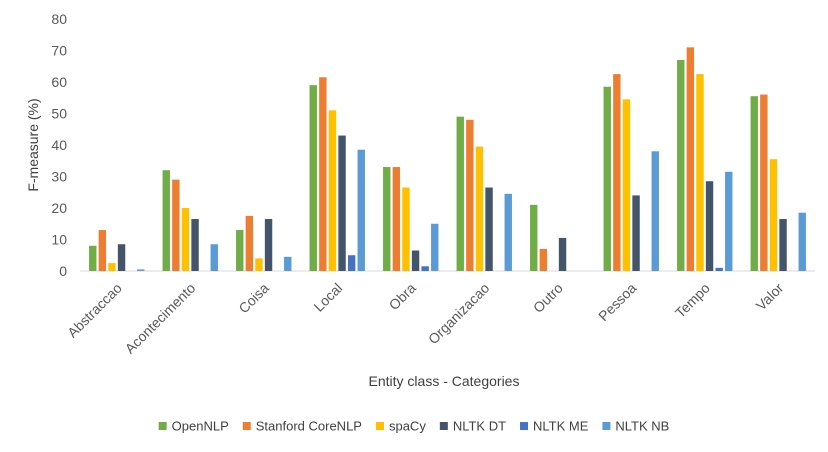 The width and height of the screenshot is (828, 452). What do you see at coordinates (160, 318) in the screenshot?
I see `x-tick-label: Acontecimento` at bounding box center [160, 318].